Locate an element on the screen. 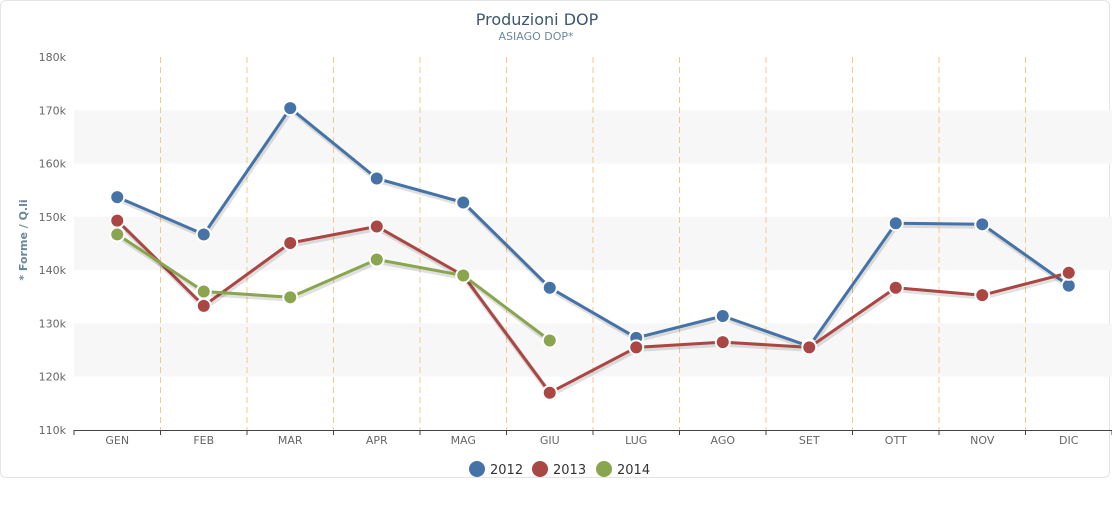 This screenshot has height=505, width=1112. x-tick-label: SET is located at coordinates (809, 440).